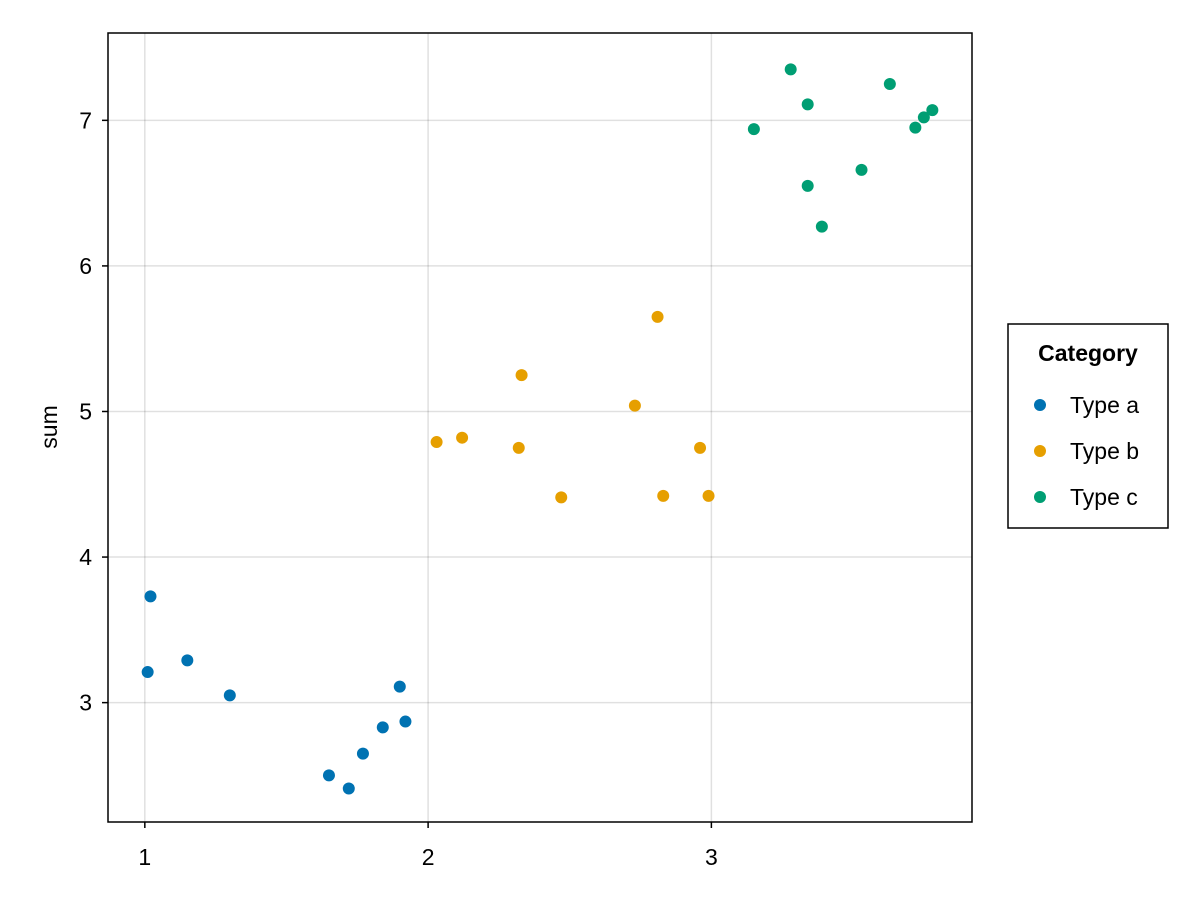 The height and width of the screenshot is (900, 1200). Describe the element at coordinates (428, 857) in the screenshot. I see `x-tick-label: 2` at that location.